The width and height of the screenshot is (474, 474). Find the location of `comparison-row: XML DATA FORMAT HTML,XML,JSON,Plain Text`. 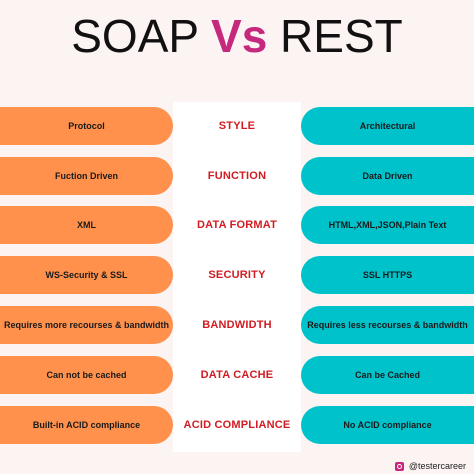

comparison-row: XML DATA FORMAT HTML,XML,JSON,Plain Text is located at coordinates (237, 225).